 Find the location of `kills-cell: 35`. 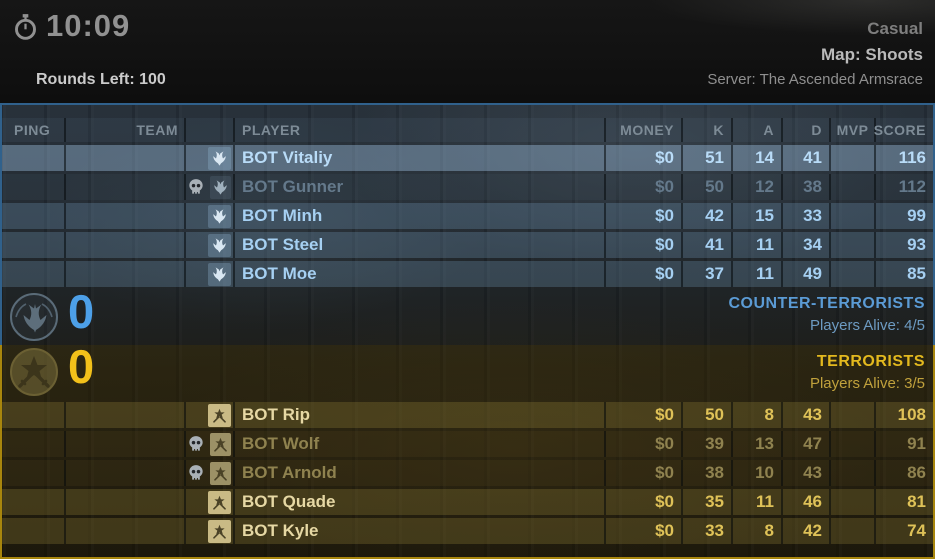

kills-cell: 35 is located at coordinates (706, 502).